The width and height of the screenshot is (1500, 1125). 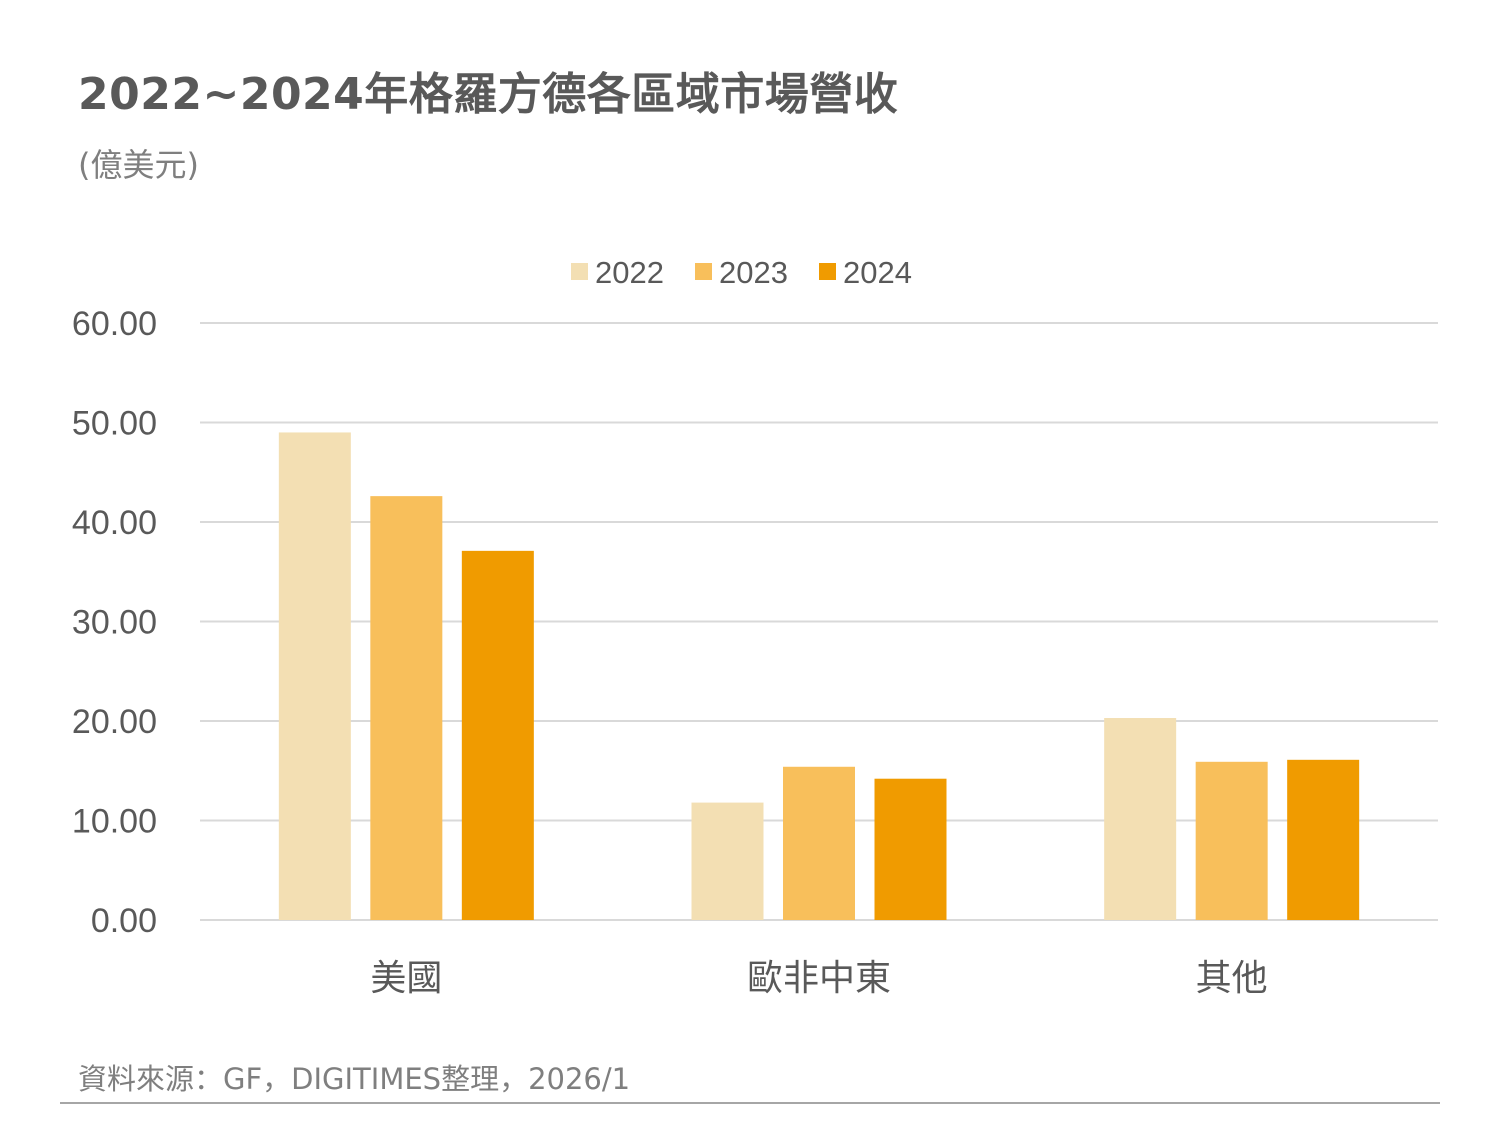 I want to click on footer-divider, so click(x=750, y=1103).